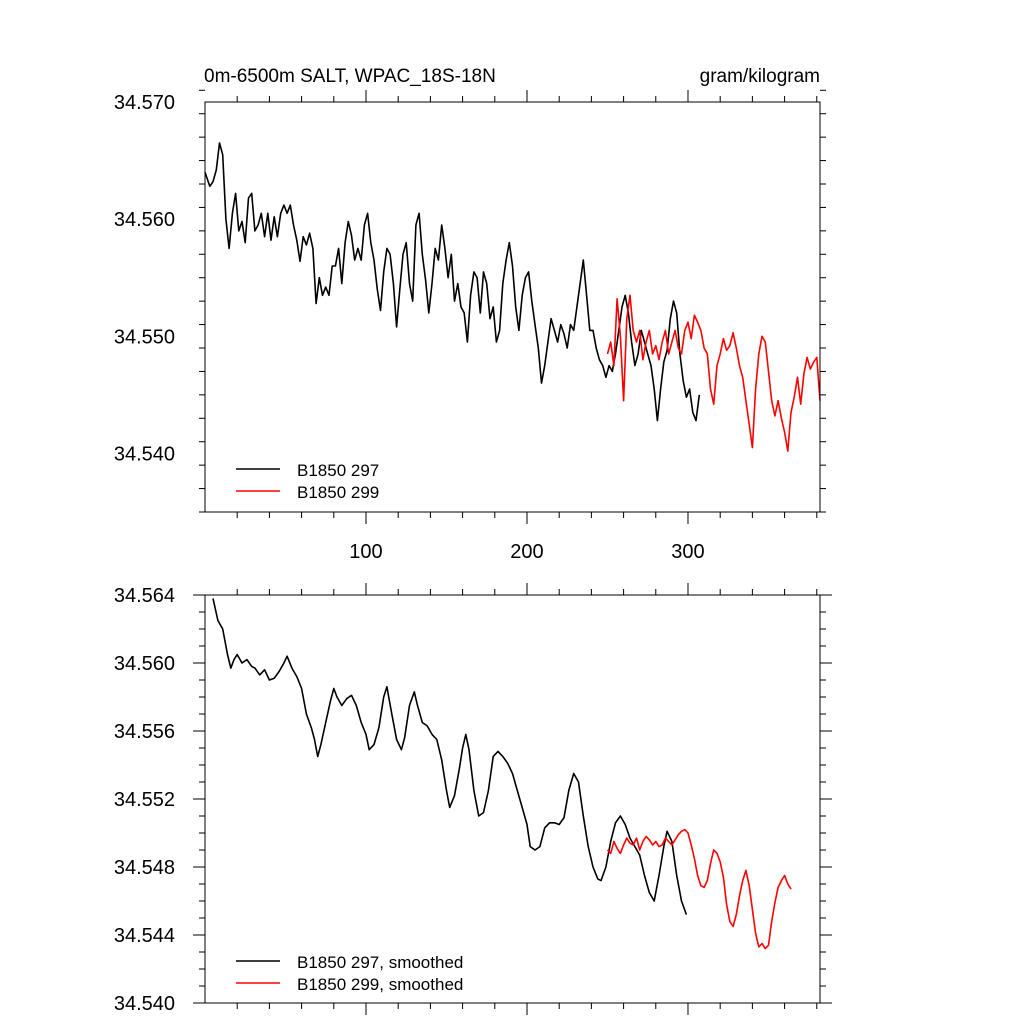 This screenshot has width=1024, height=1024. I want to click on series-line-b1850-299-smoothed, so click(699, 889).